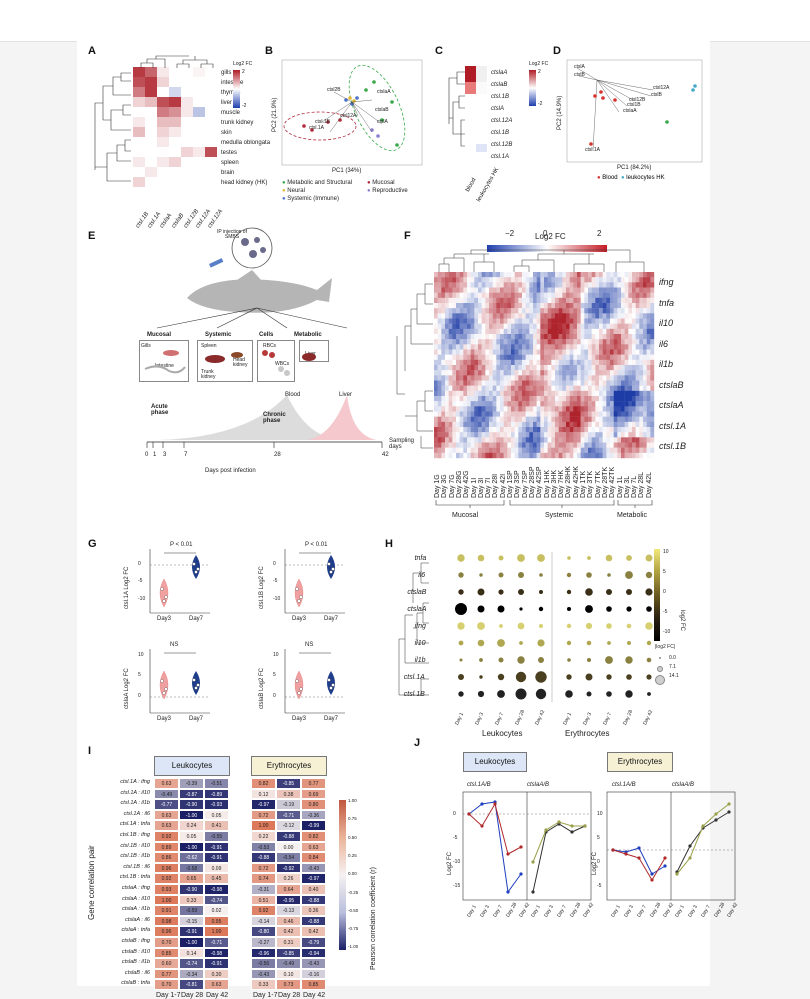 This screenshot has height=999, width=810. Describe the element at coordinates (142, 599) in the screenshot. I see `panel-g-tick: -10` at that location.